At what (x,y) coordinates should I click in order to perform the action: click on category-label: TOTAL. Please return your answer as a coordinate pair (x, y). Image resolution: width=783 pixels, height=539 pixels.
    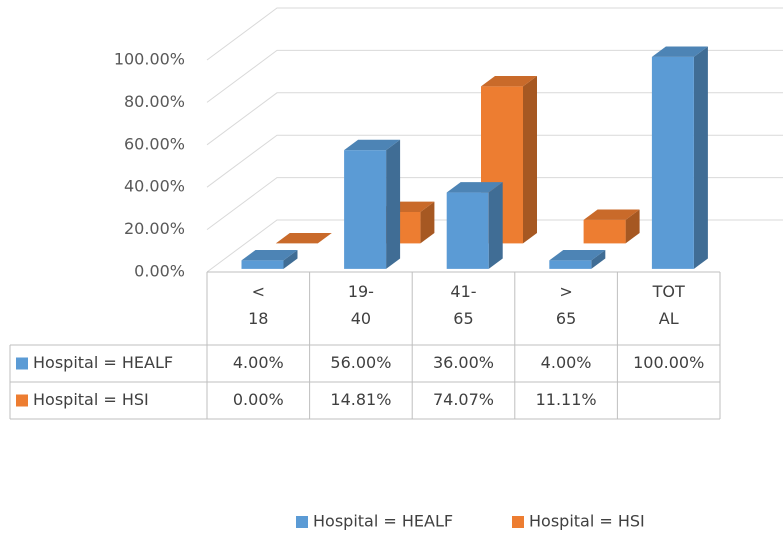
    Looking at the image, I should click on (668, 305).